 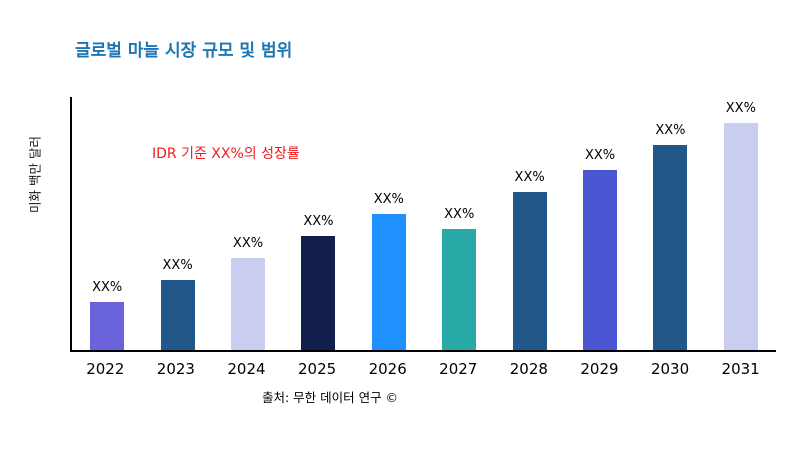 What do you see at coordinates (458, 369) in the screenshot?
I see `x-tick-2027: 2027` at bounding box center [458, 369].